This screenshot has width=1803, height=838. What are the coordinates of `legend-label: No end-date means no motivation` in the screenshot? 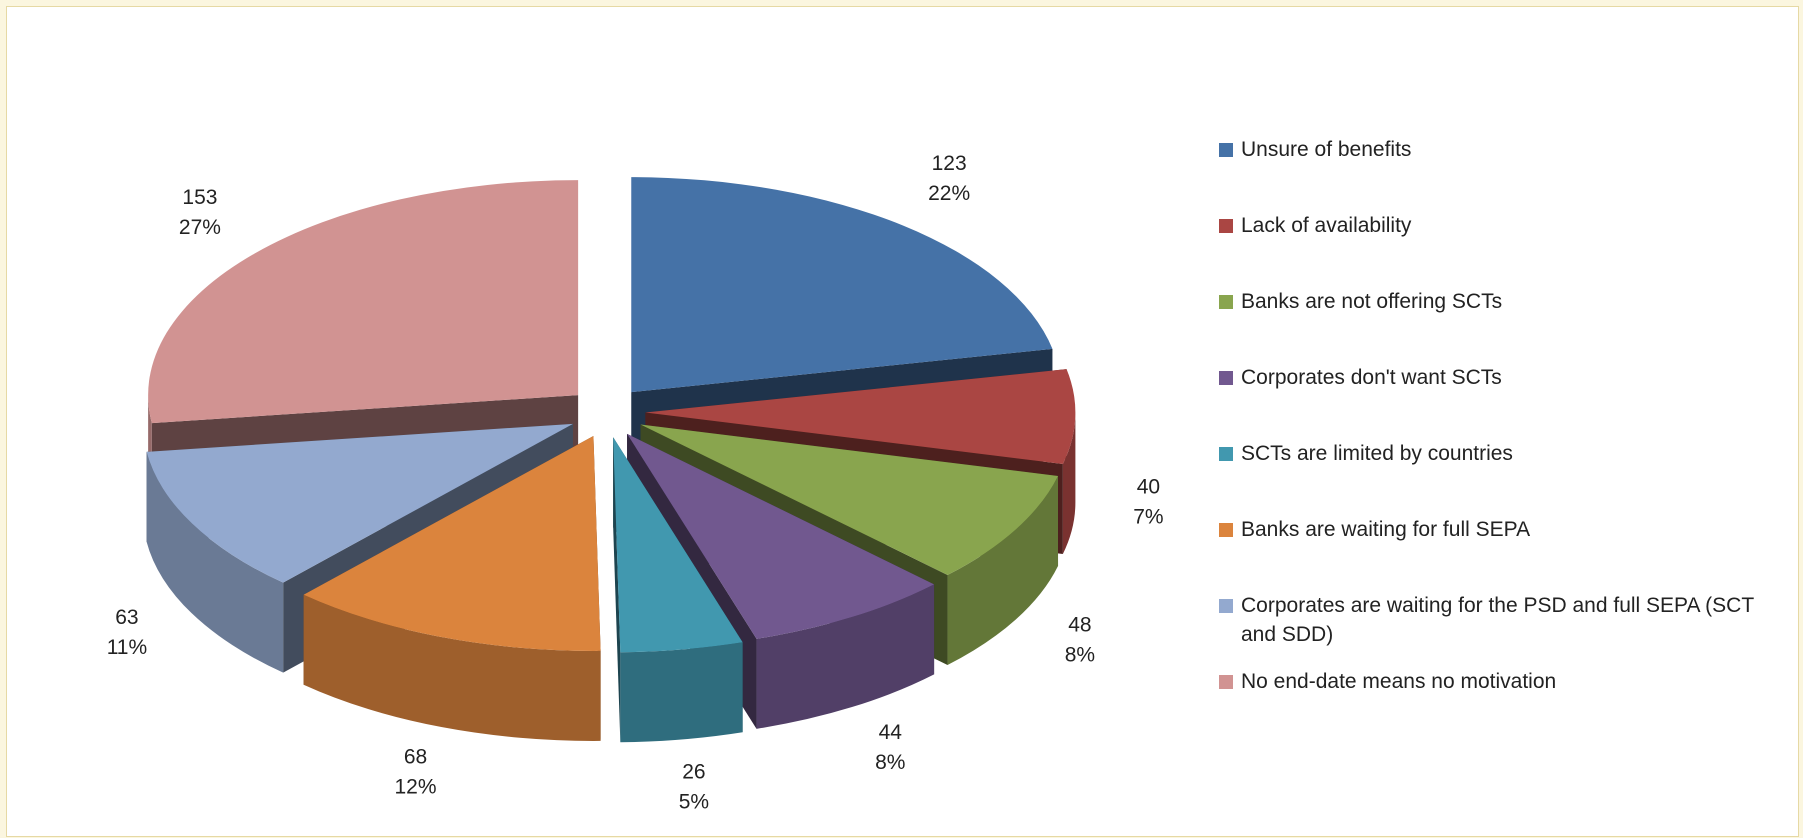 It's located at (1399, 681).